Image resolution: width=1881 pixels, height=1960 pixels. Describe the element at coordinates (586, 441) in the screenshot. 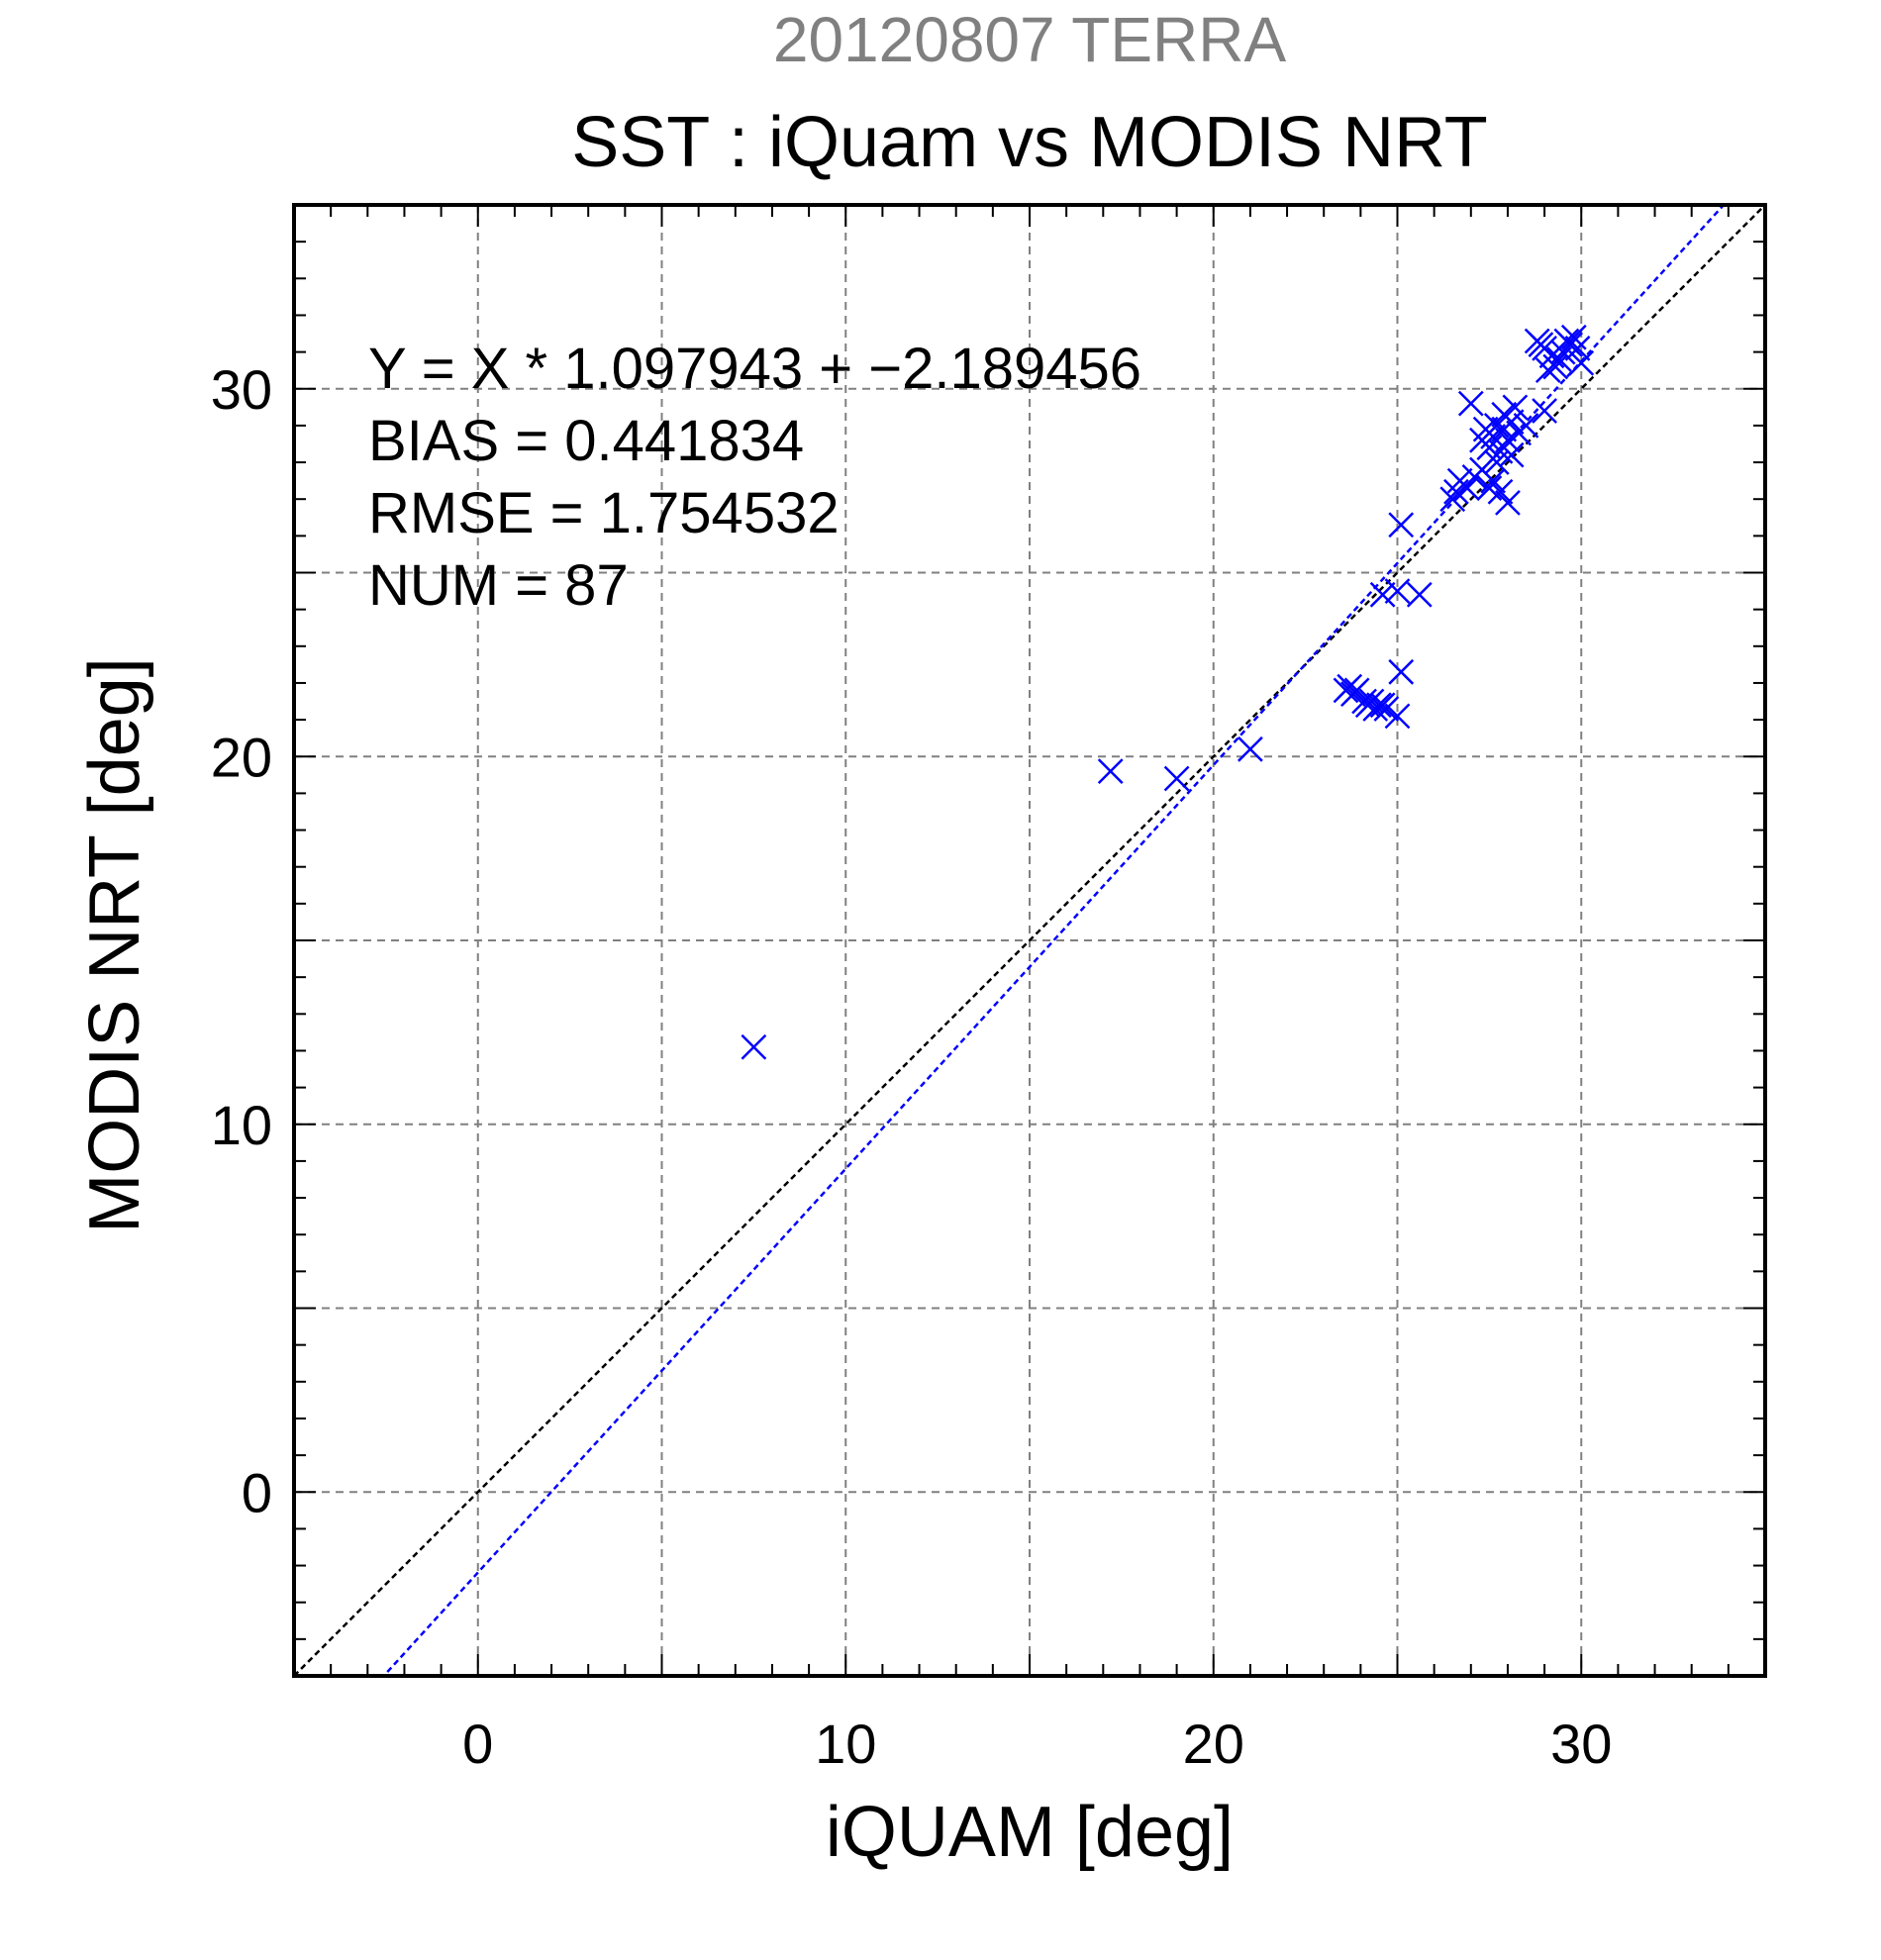

I see `stats-line: BIAS = 0.441834` at that location.